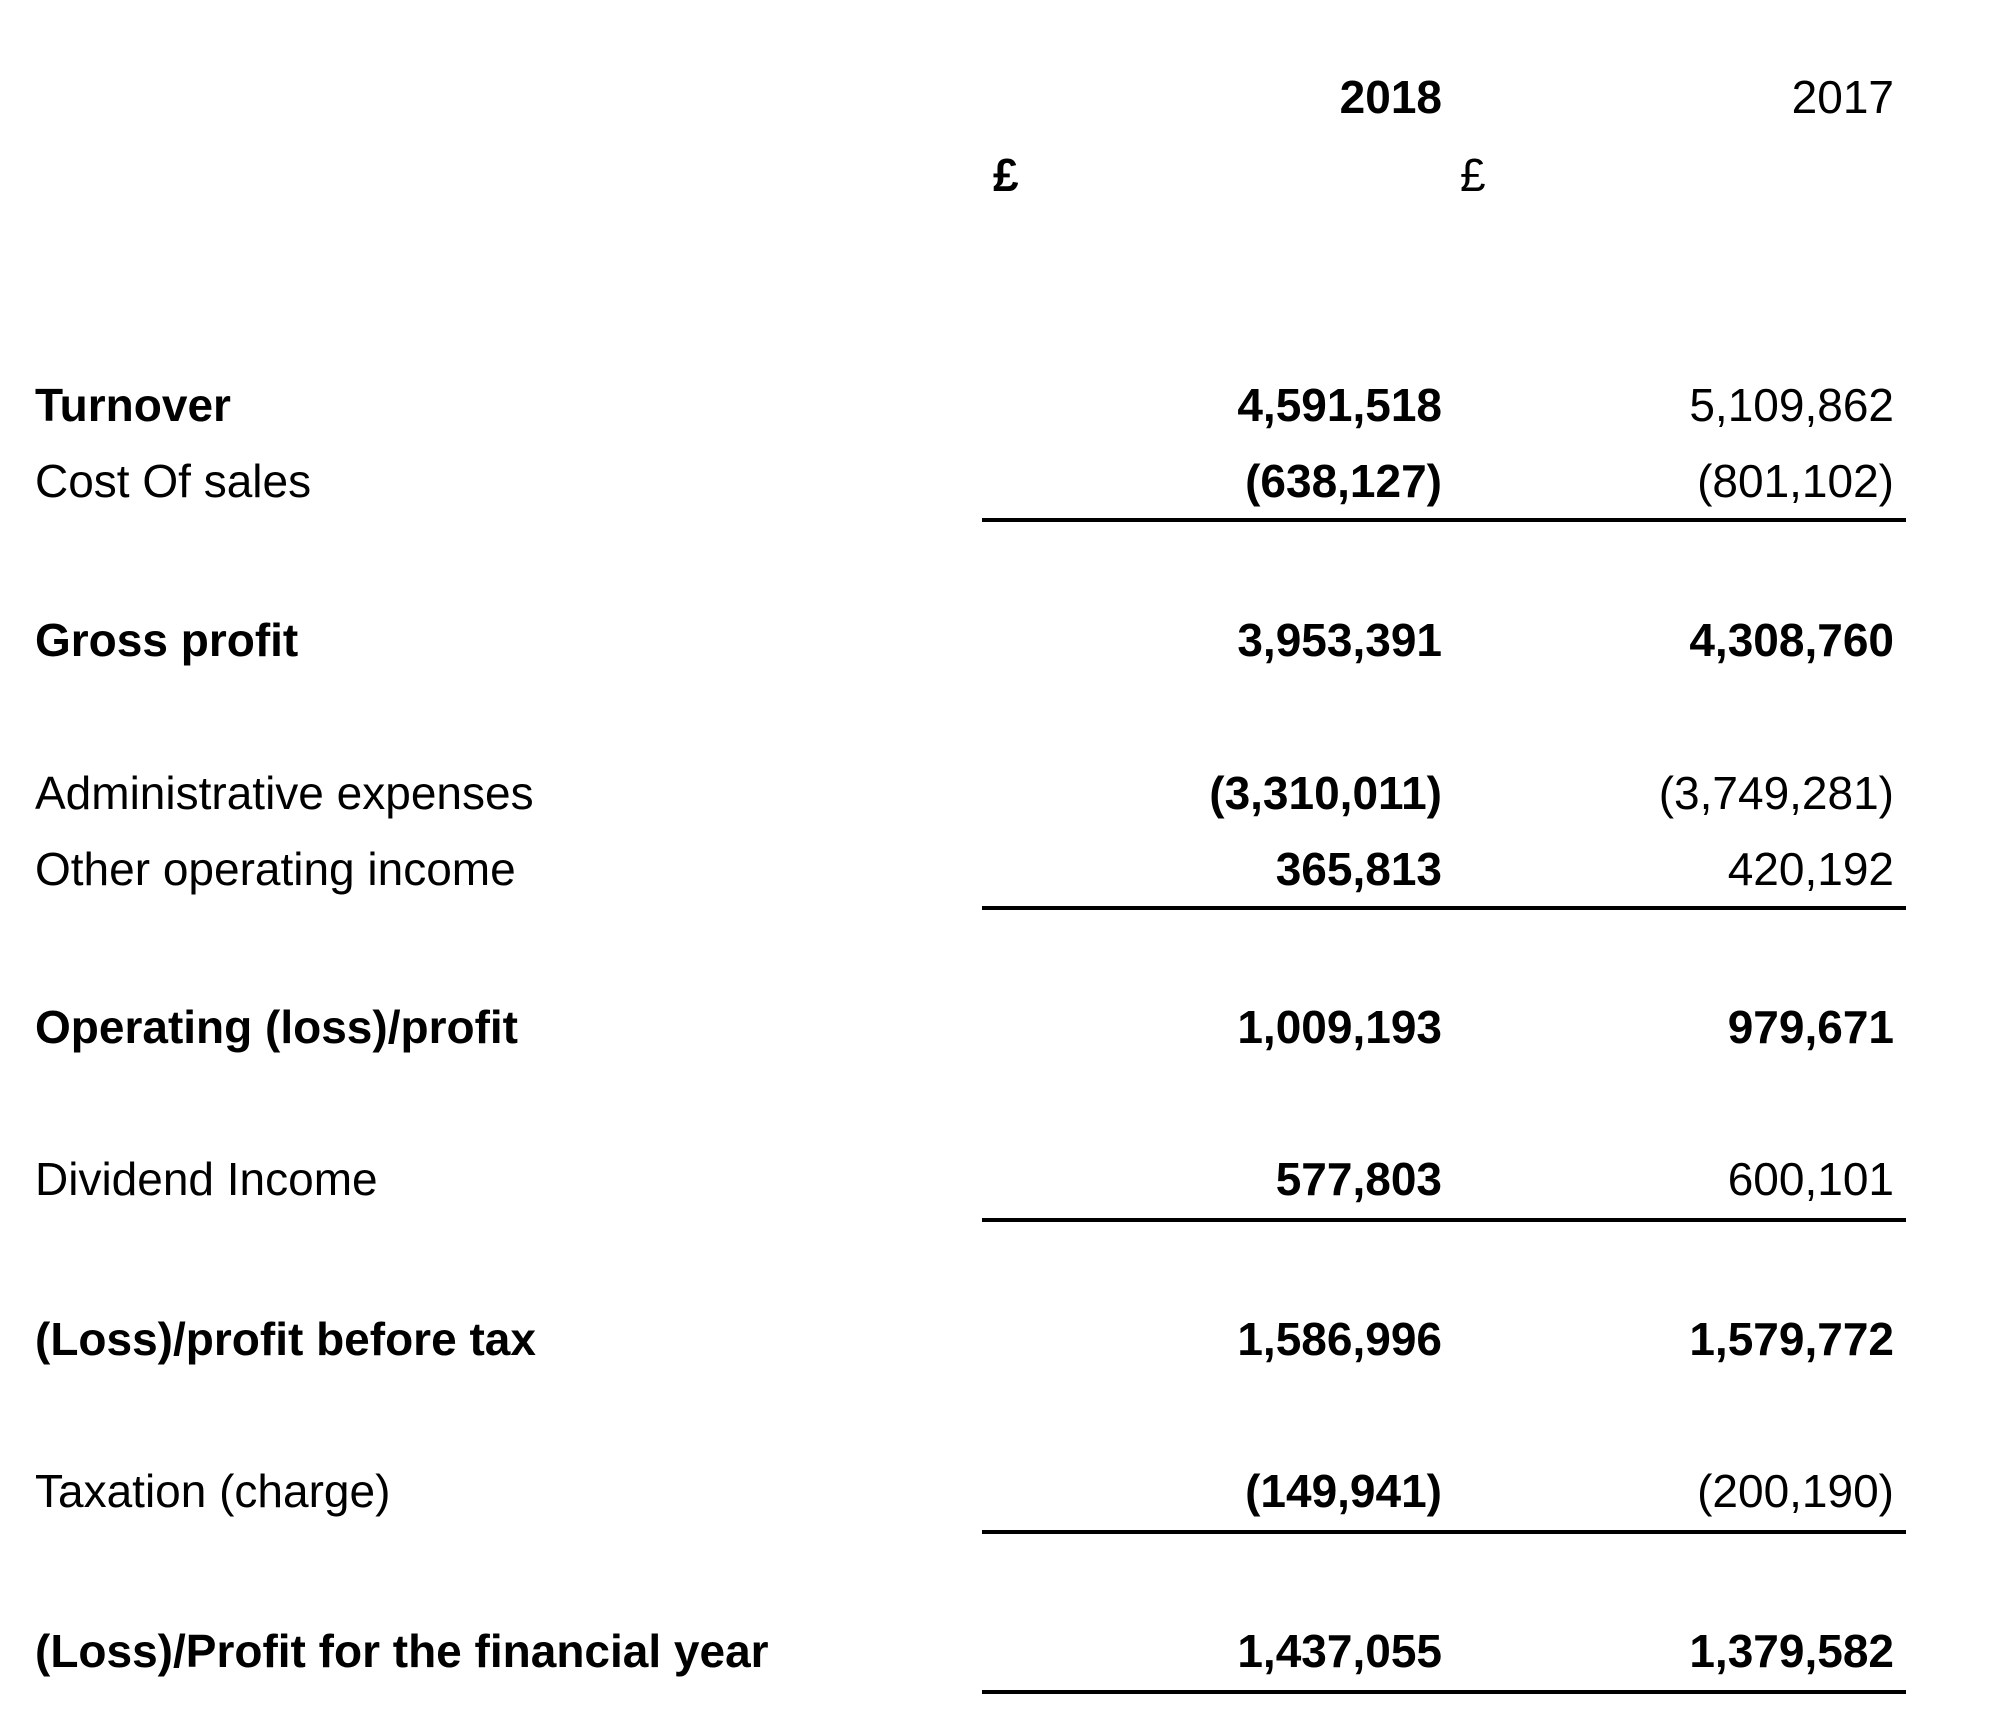 Image resolution: width=2000 pixels, height=1727 pixels. Describe the element at coordinates (1444, 1692) in the screenshot. I see `total-rule` at that location.